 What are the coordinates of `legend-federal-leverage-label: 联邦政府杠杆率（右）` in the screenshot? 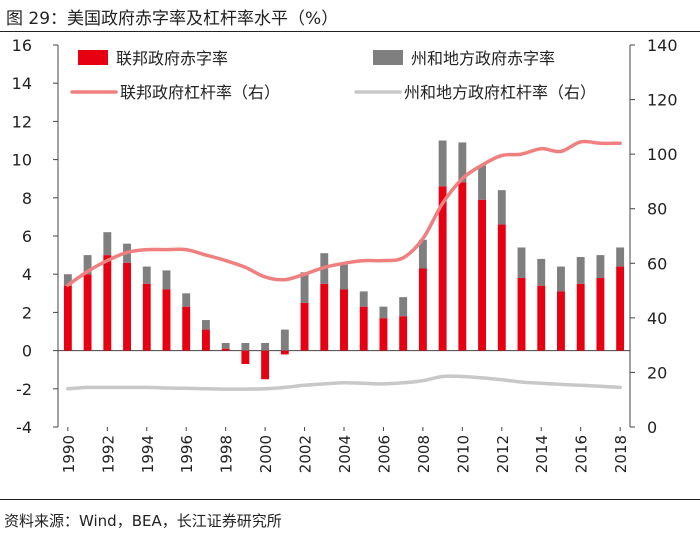 It's located at (200, 92).